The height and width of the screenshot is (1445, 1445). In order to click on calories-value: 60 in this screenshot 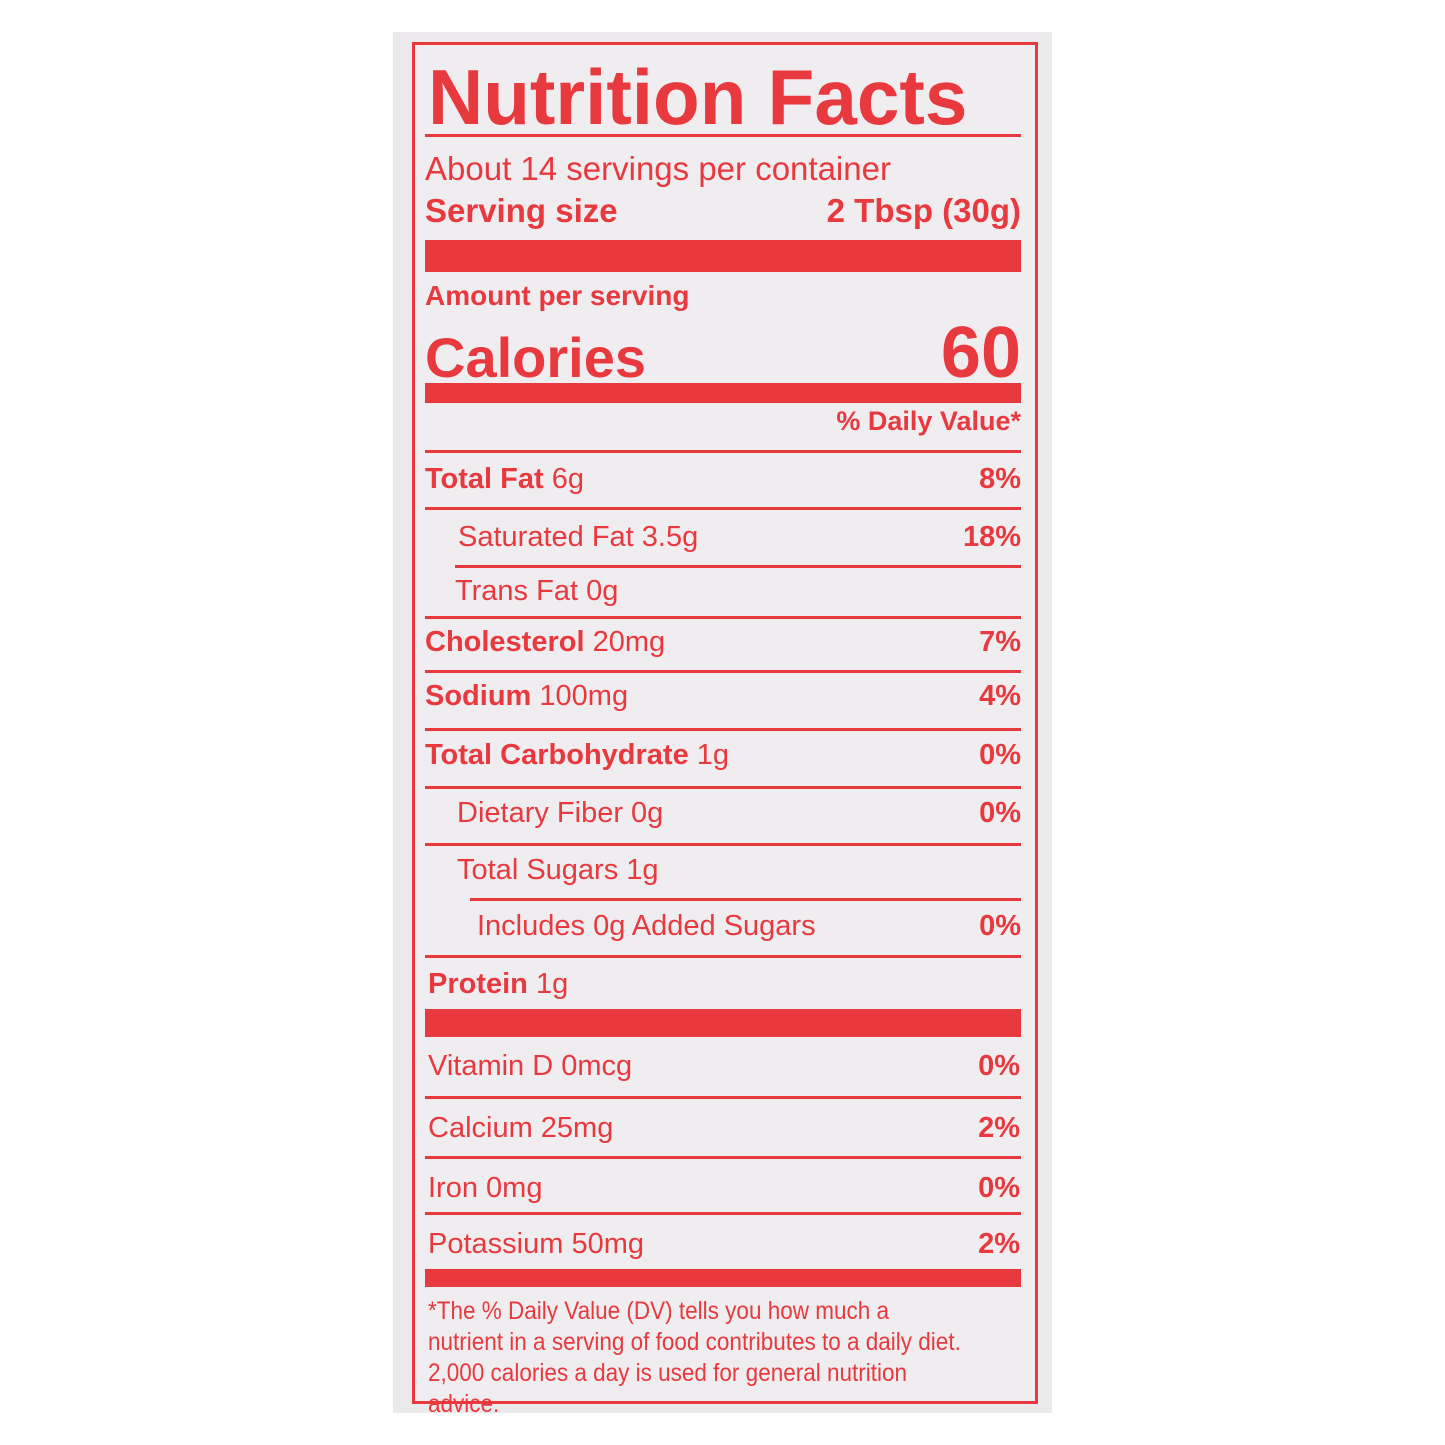, I will do `click(980, 353)`.